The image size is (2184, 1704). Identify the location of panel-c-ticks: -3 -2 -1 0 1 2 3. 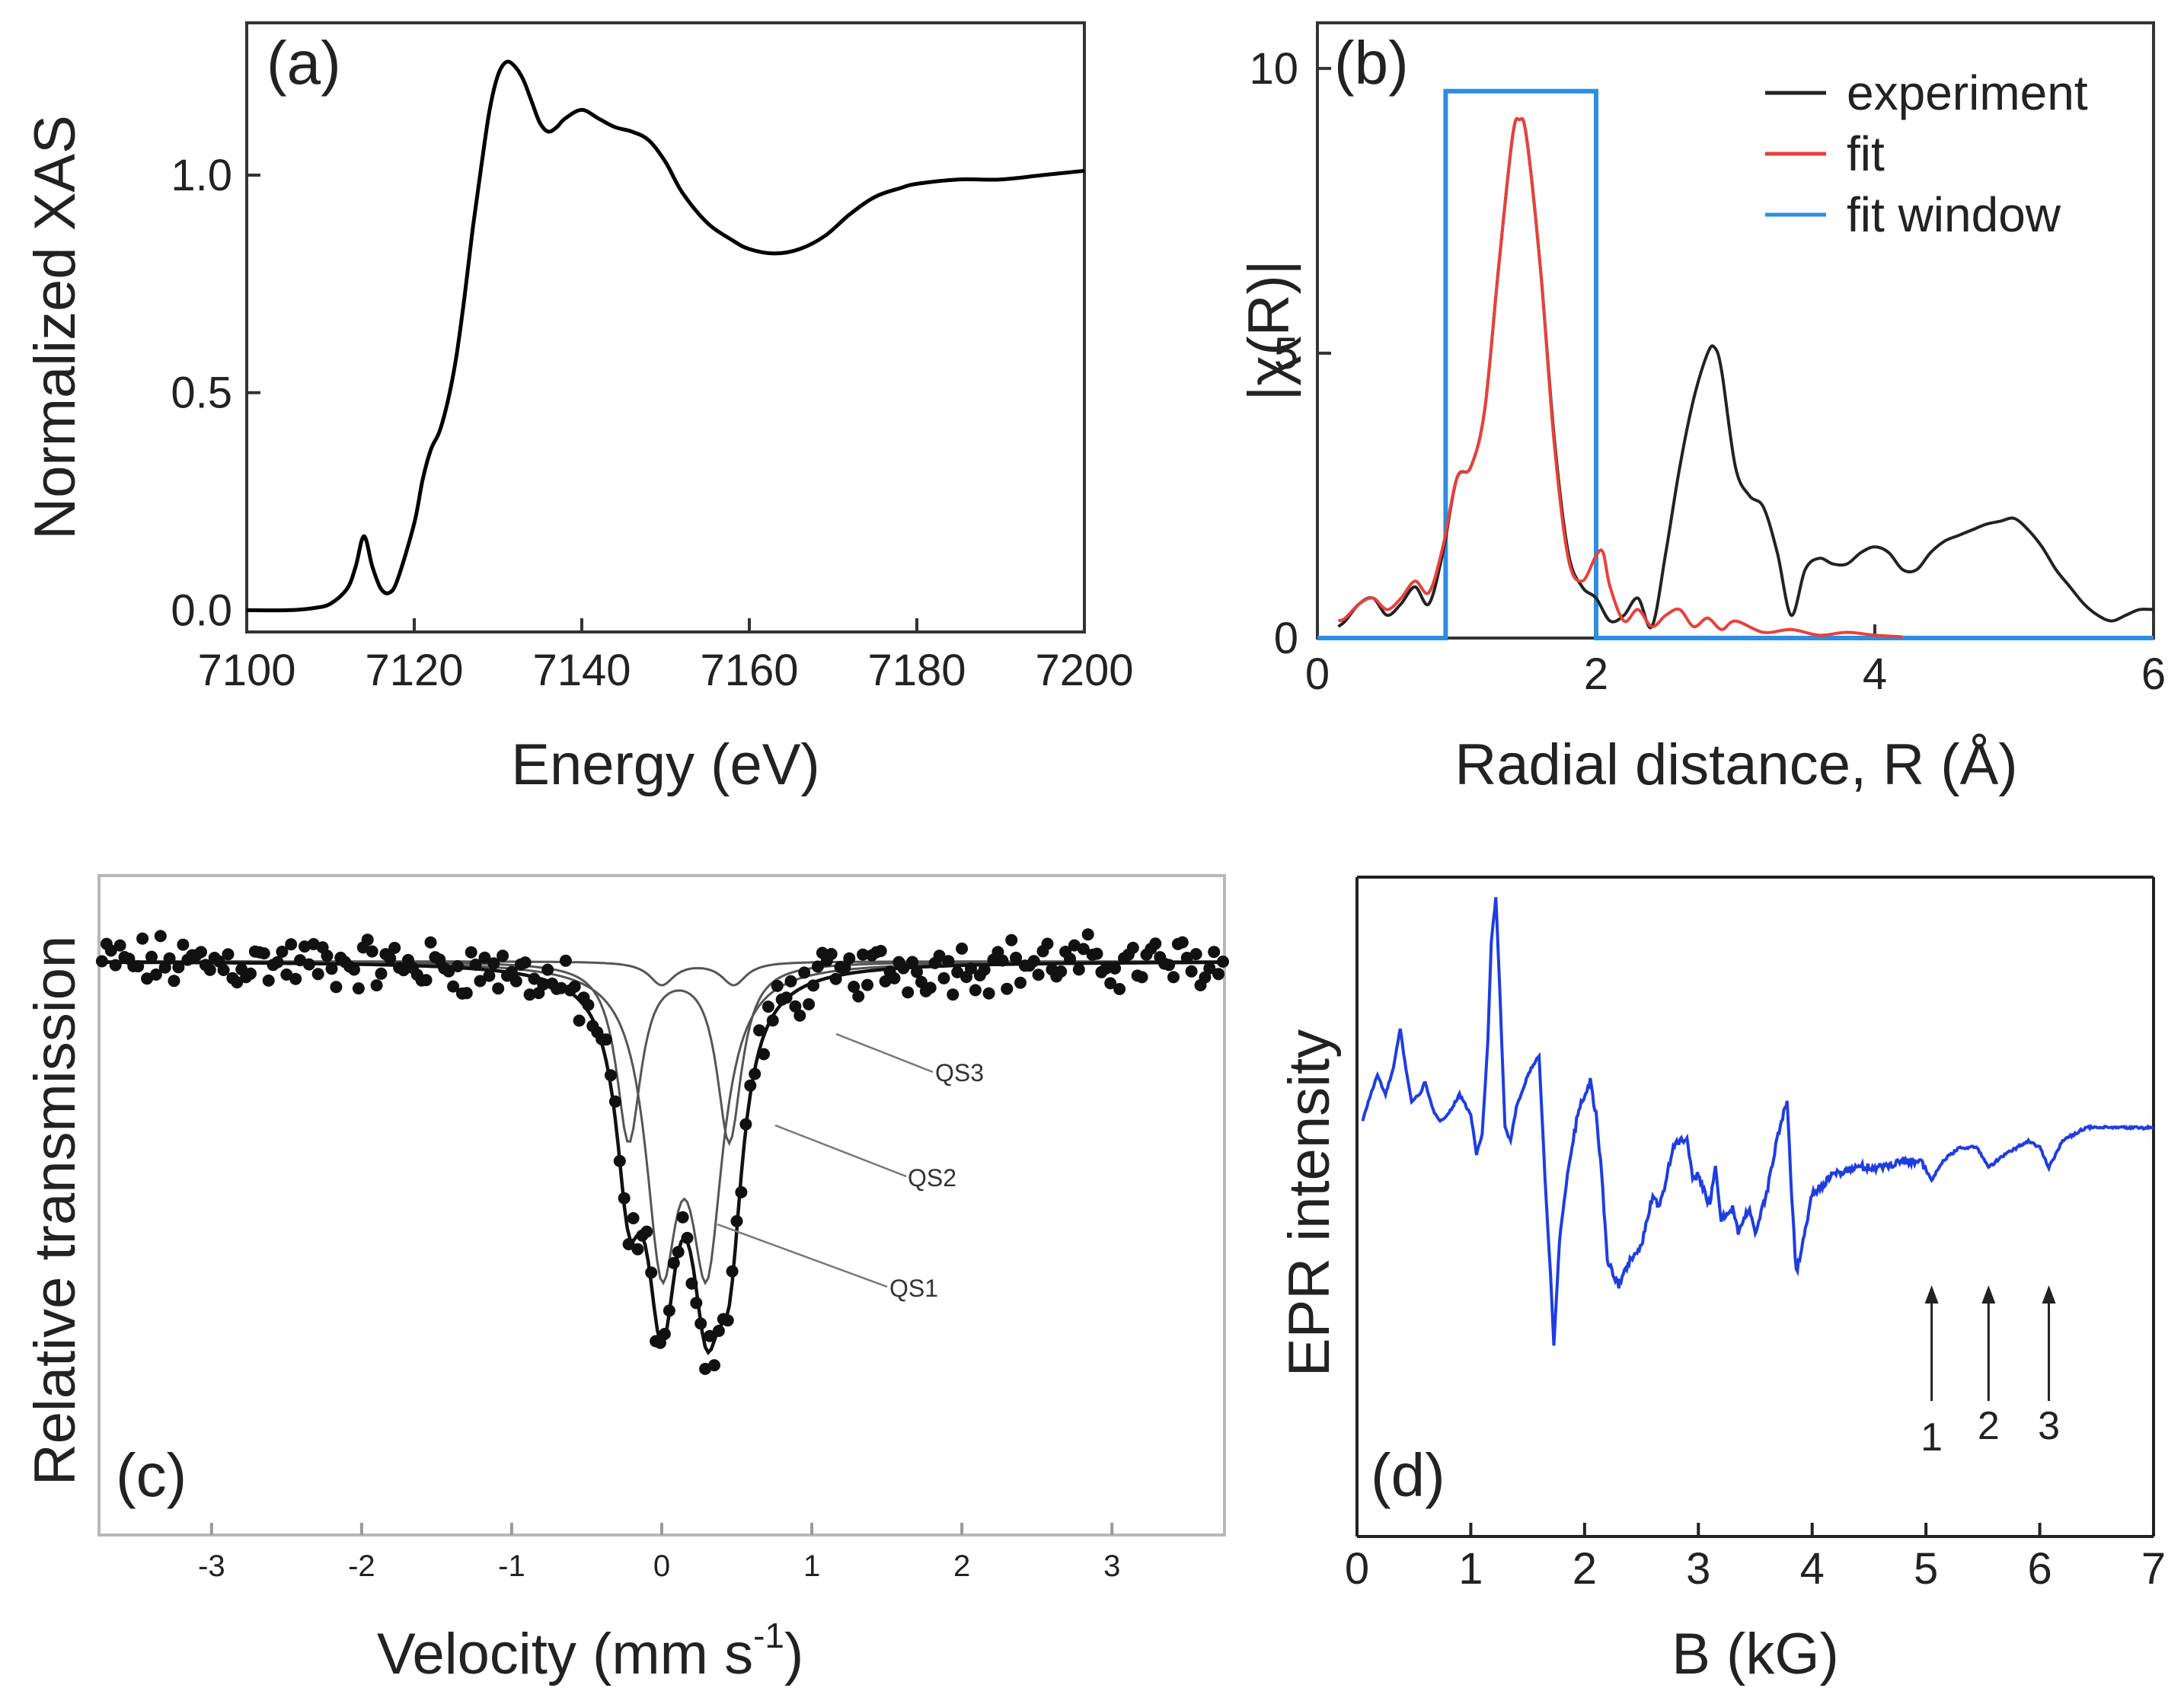
(659, 1553).